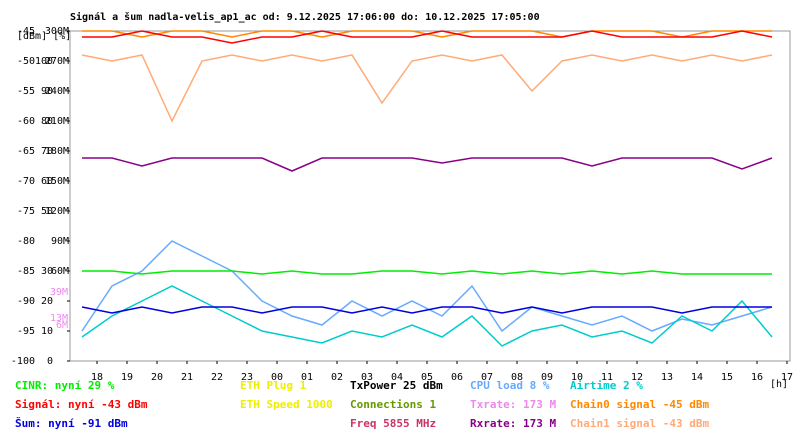 Image resolution: width=800 pixels, height=430 pixels. What do you see at coordinates (26, 241) in the screenshot?
I see `yticks-label: -80` at bounding box center [26, 241].